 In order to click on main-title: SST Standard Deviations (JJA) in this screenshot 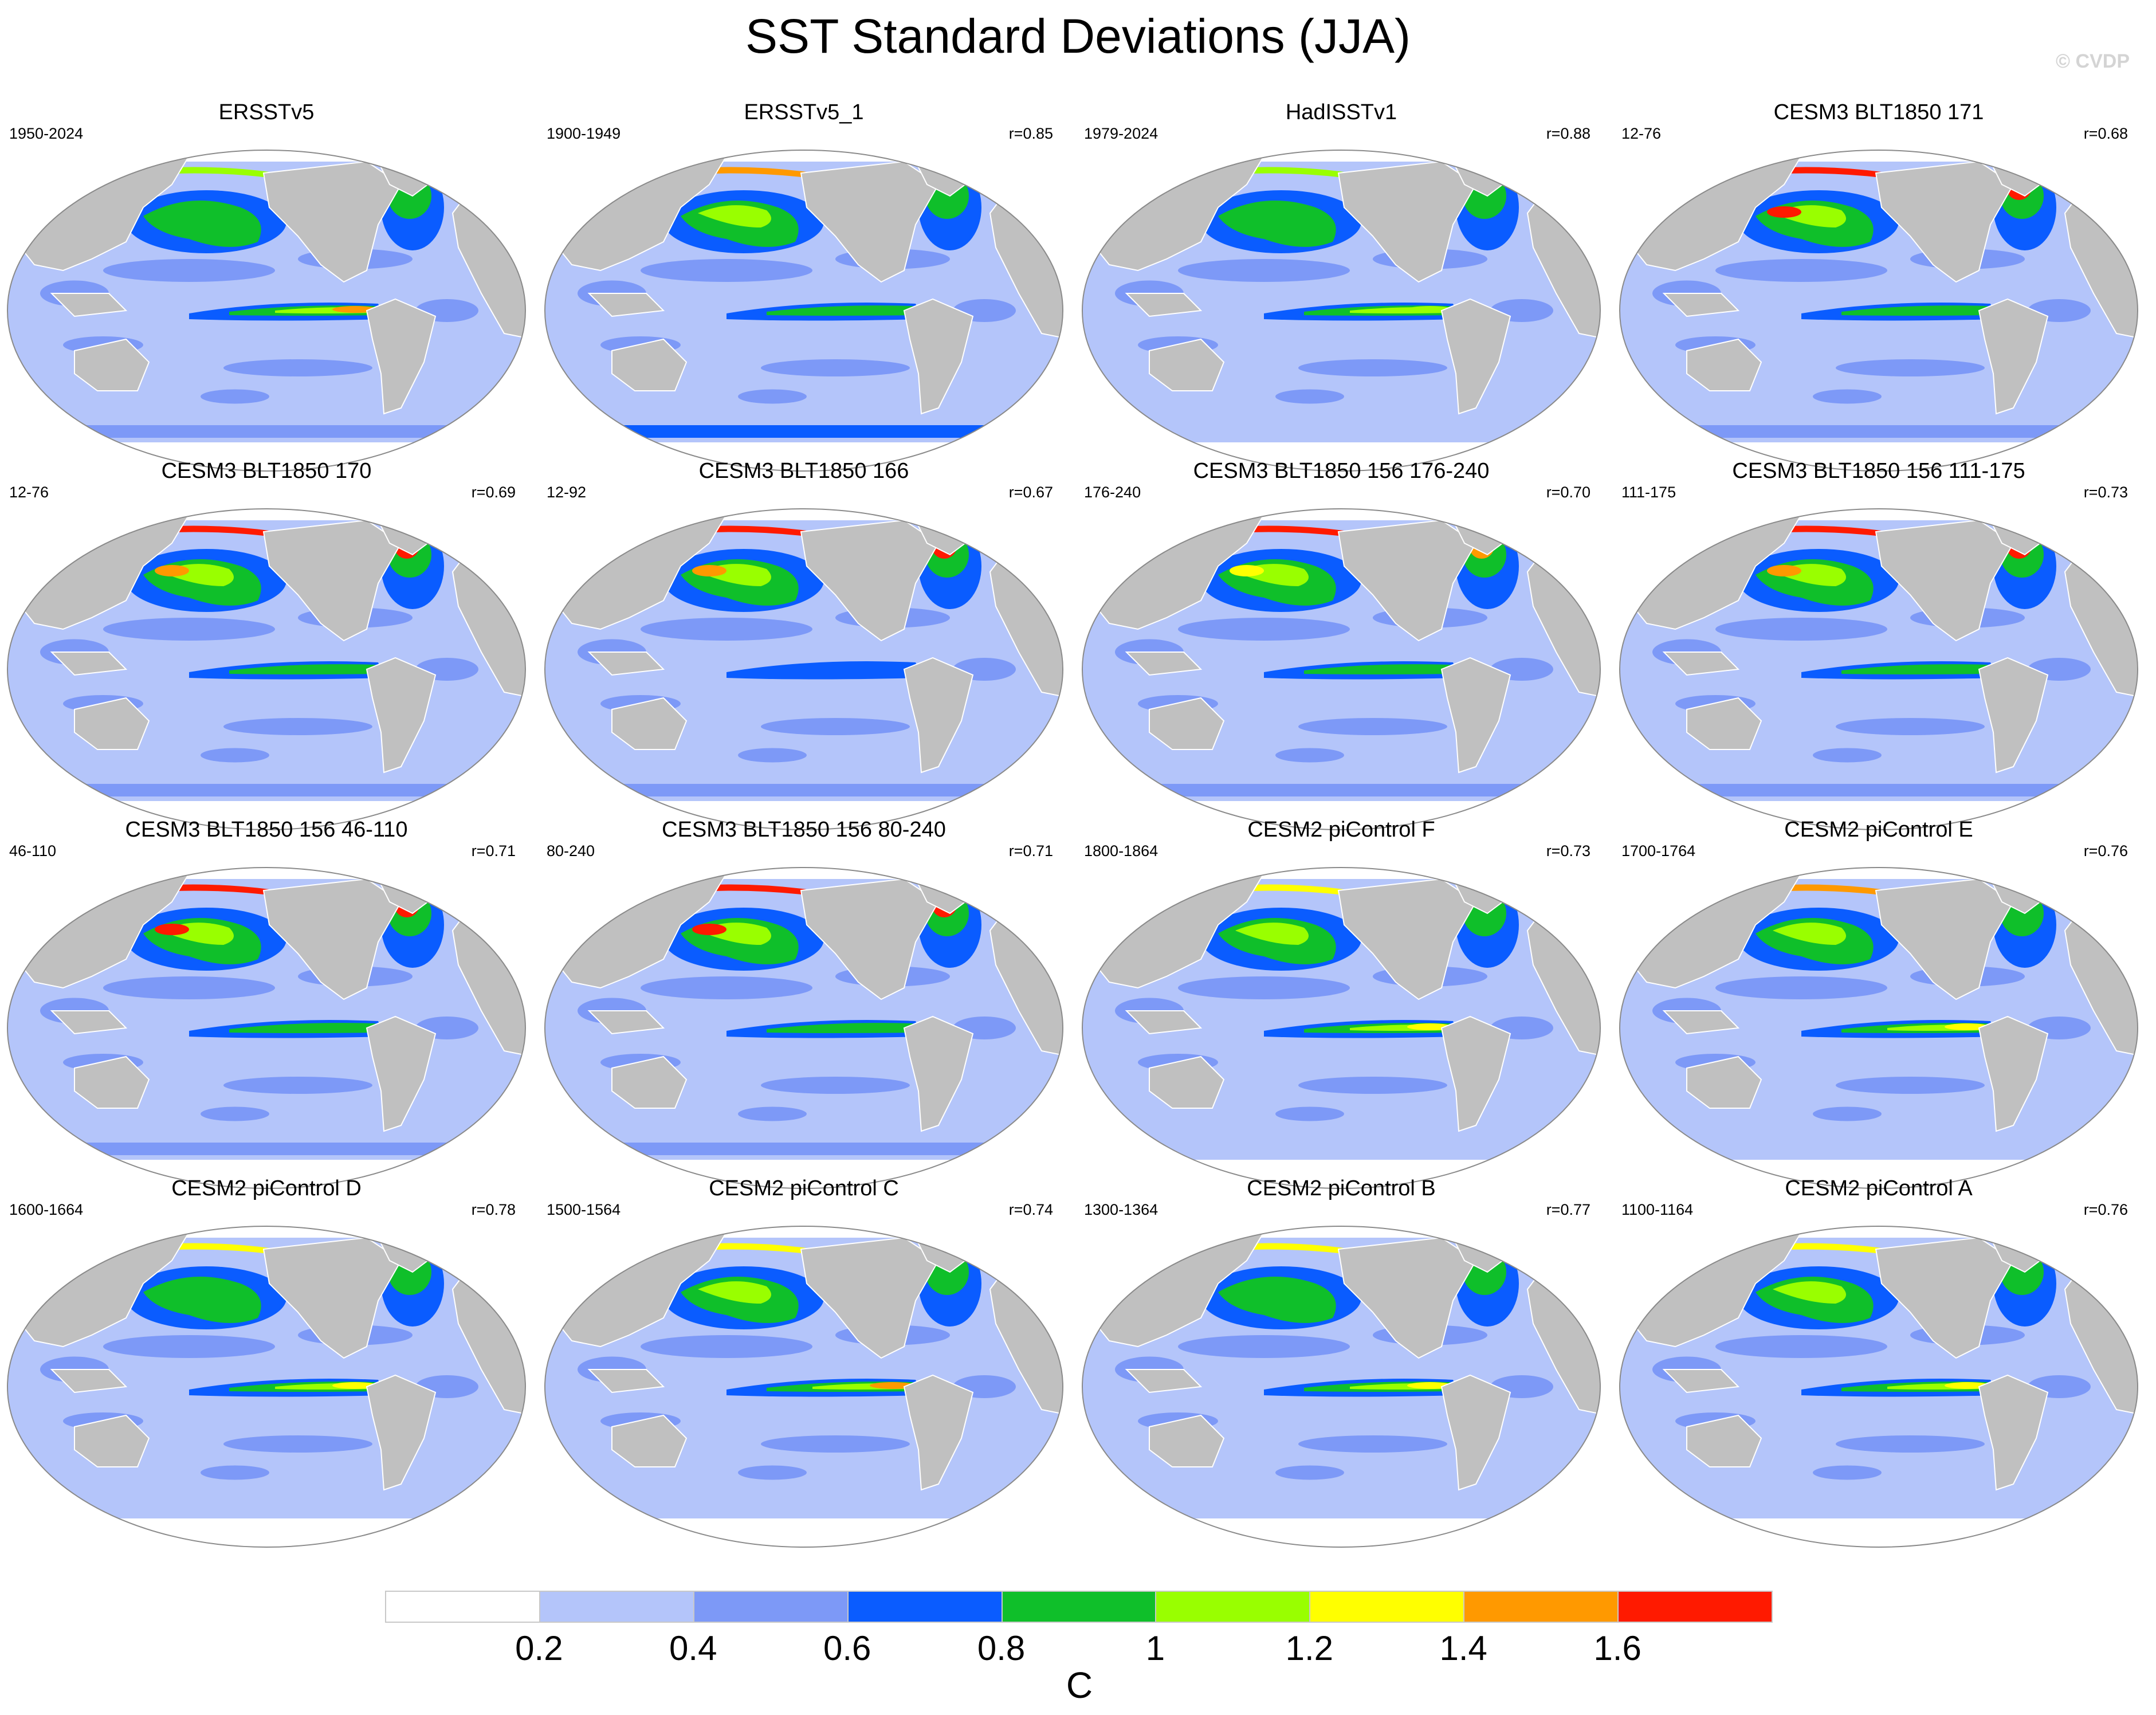, I will do `click(1078, 36)`.